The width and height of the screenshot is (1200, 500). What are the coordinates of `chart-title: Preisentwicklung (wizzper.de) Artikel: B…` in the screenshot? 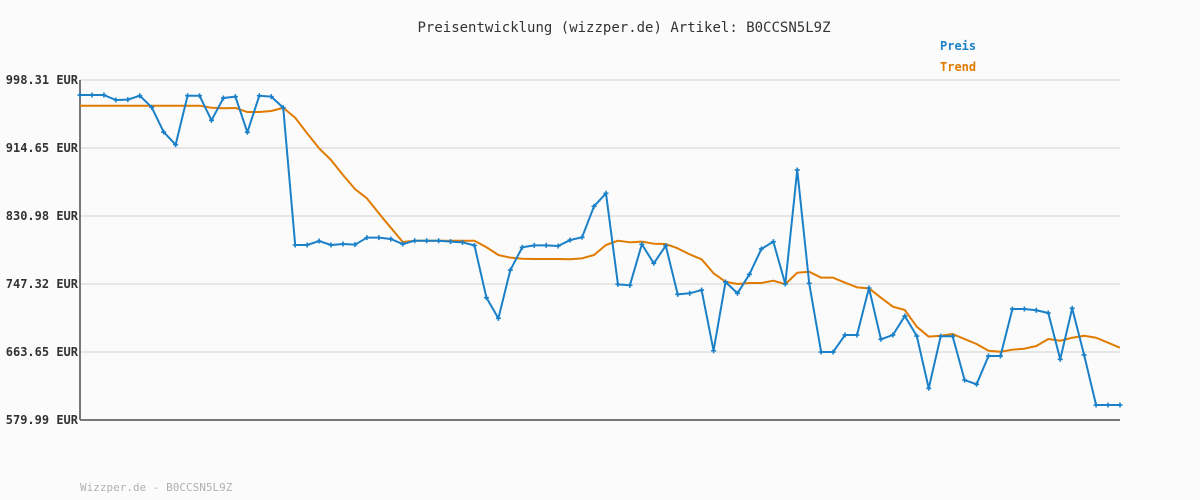 It's located at (623, 28).